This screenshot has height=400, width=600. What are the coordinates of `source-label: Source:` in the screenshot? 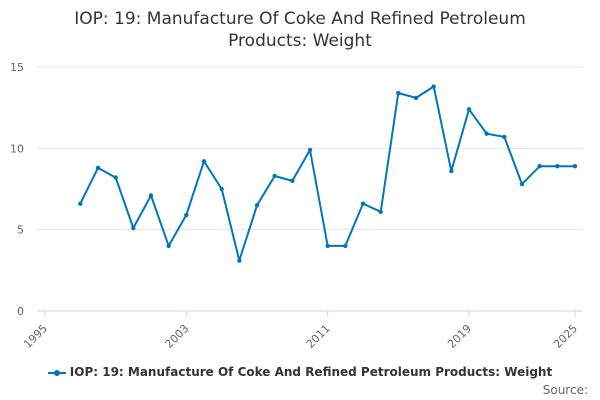 It's located at (565, 390).